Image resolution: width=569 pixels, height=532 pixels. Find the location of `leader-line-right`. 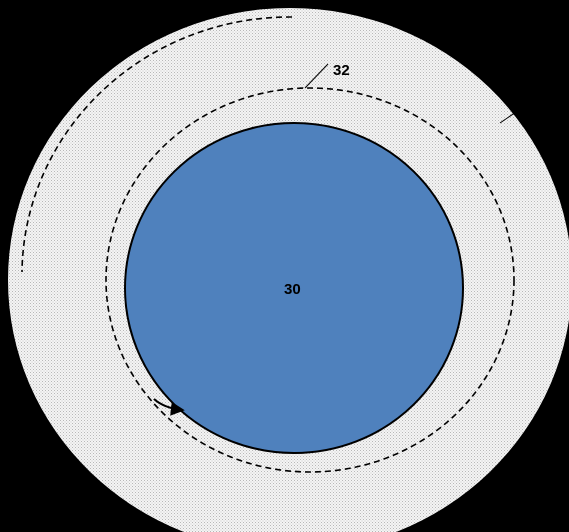

leader-line-right is located at coordinates (508, 117).